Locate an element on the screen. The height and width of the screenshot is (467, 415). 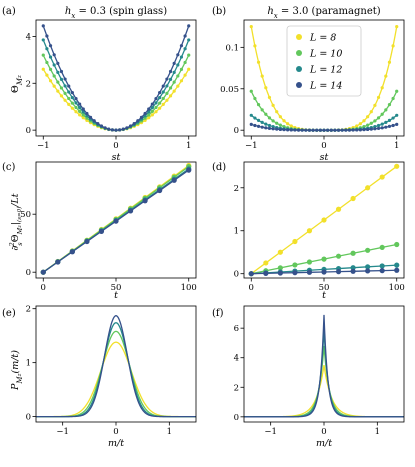
panel-e-series-group is located at coordinates (116, 366).